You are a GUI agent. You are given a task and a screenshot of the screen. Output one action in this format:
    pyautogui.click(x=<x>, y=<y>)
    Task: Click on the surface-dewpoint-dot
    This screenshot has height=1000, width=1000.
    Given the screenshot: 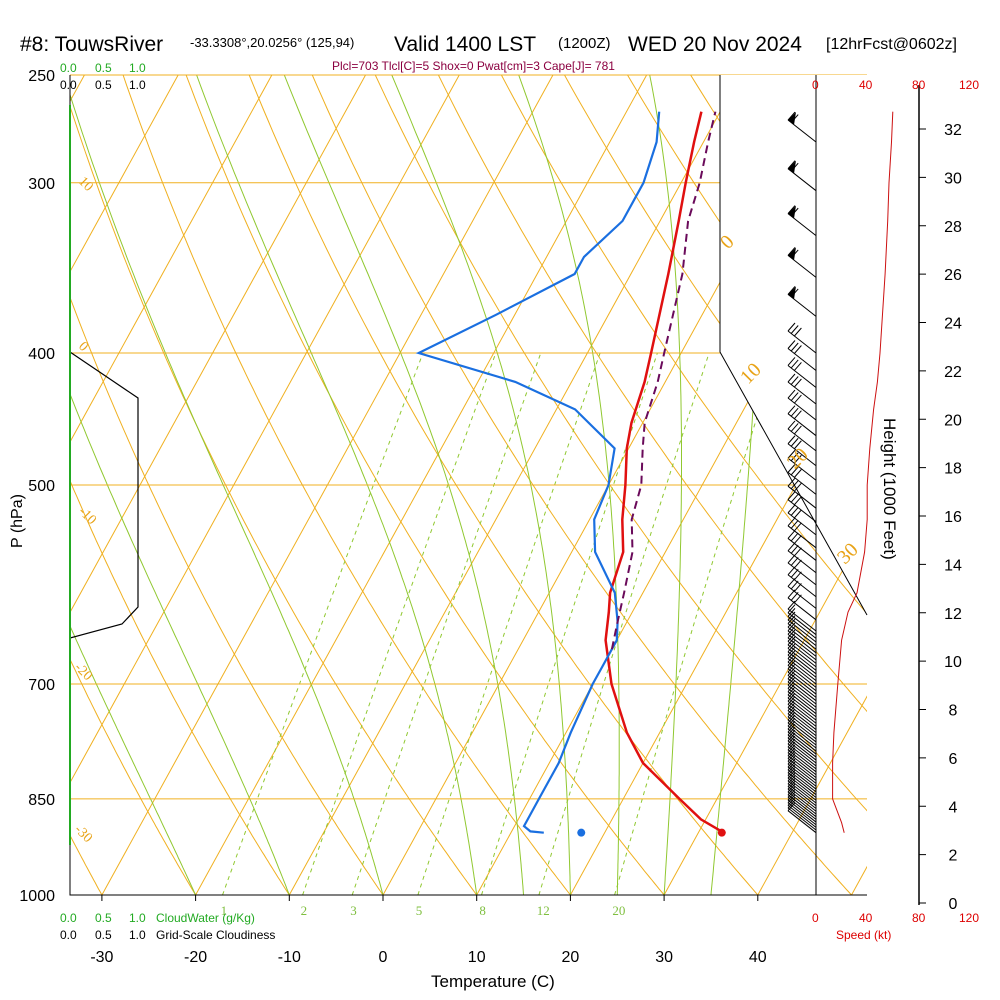 What is the action you would take?
    pyautogui.click(x=581, y=832)
    